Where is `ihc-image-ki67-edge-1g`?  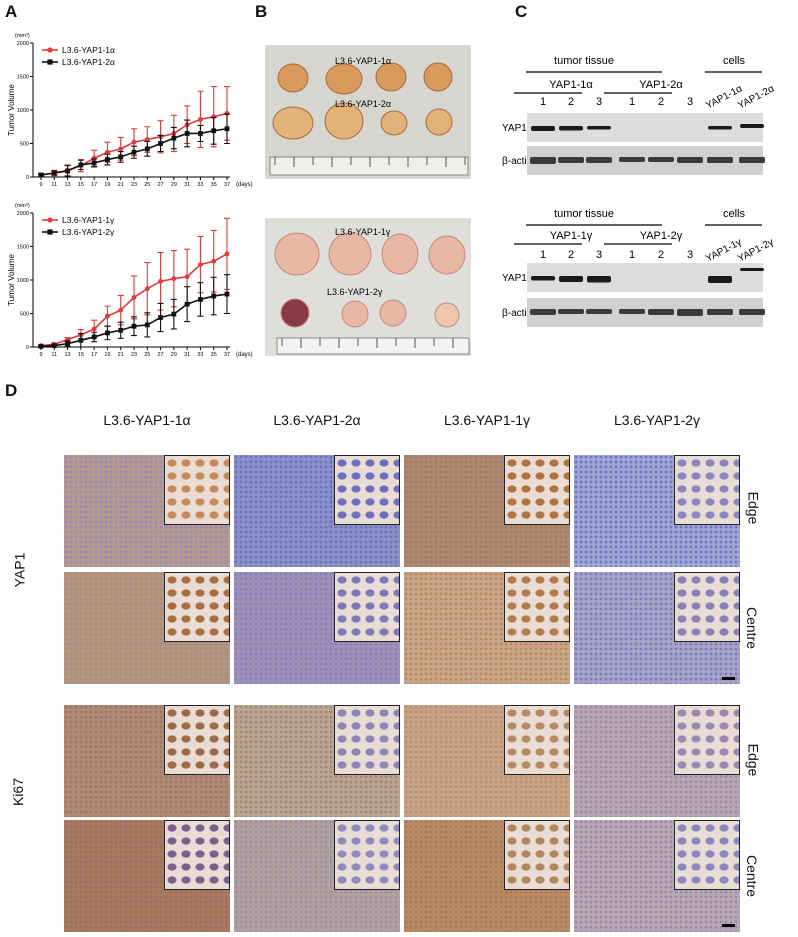
ihc-image-ki67-edge-1g is located at coordinates (487, 761).